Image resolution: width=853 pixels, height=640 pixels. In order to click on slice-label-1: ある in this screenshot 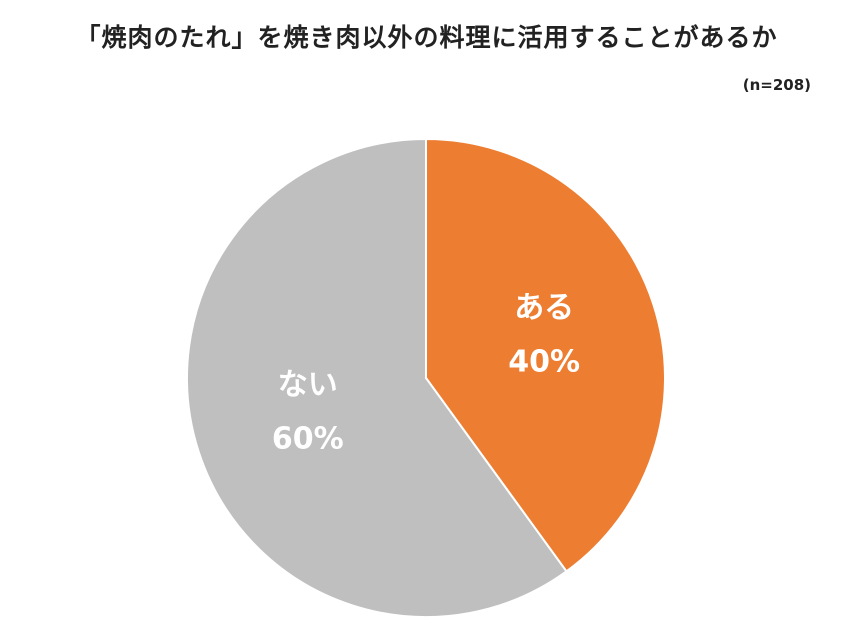, I will do `click(544, 308)`.